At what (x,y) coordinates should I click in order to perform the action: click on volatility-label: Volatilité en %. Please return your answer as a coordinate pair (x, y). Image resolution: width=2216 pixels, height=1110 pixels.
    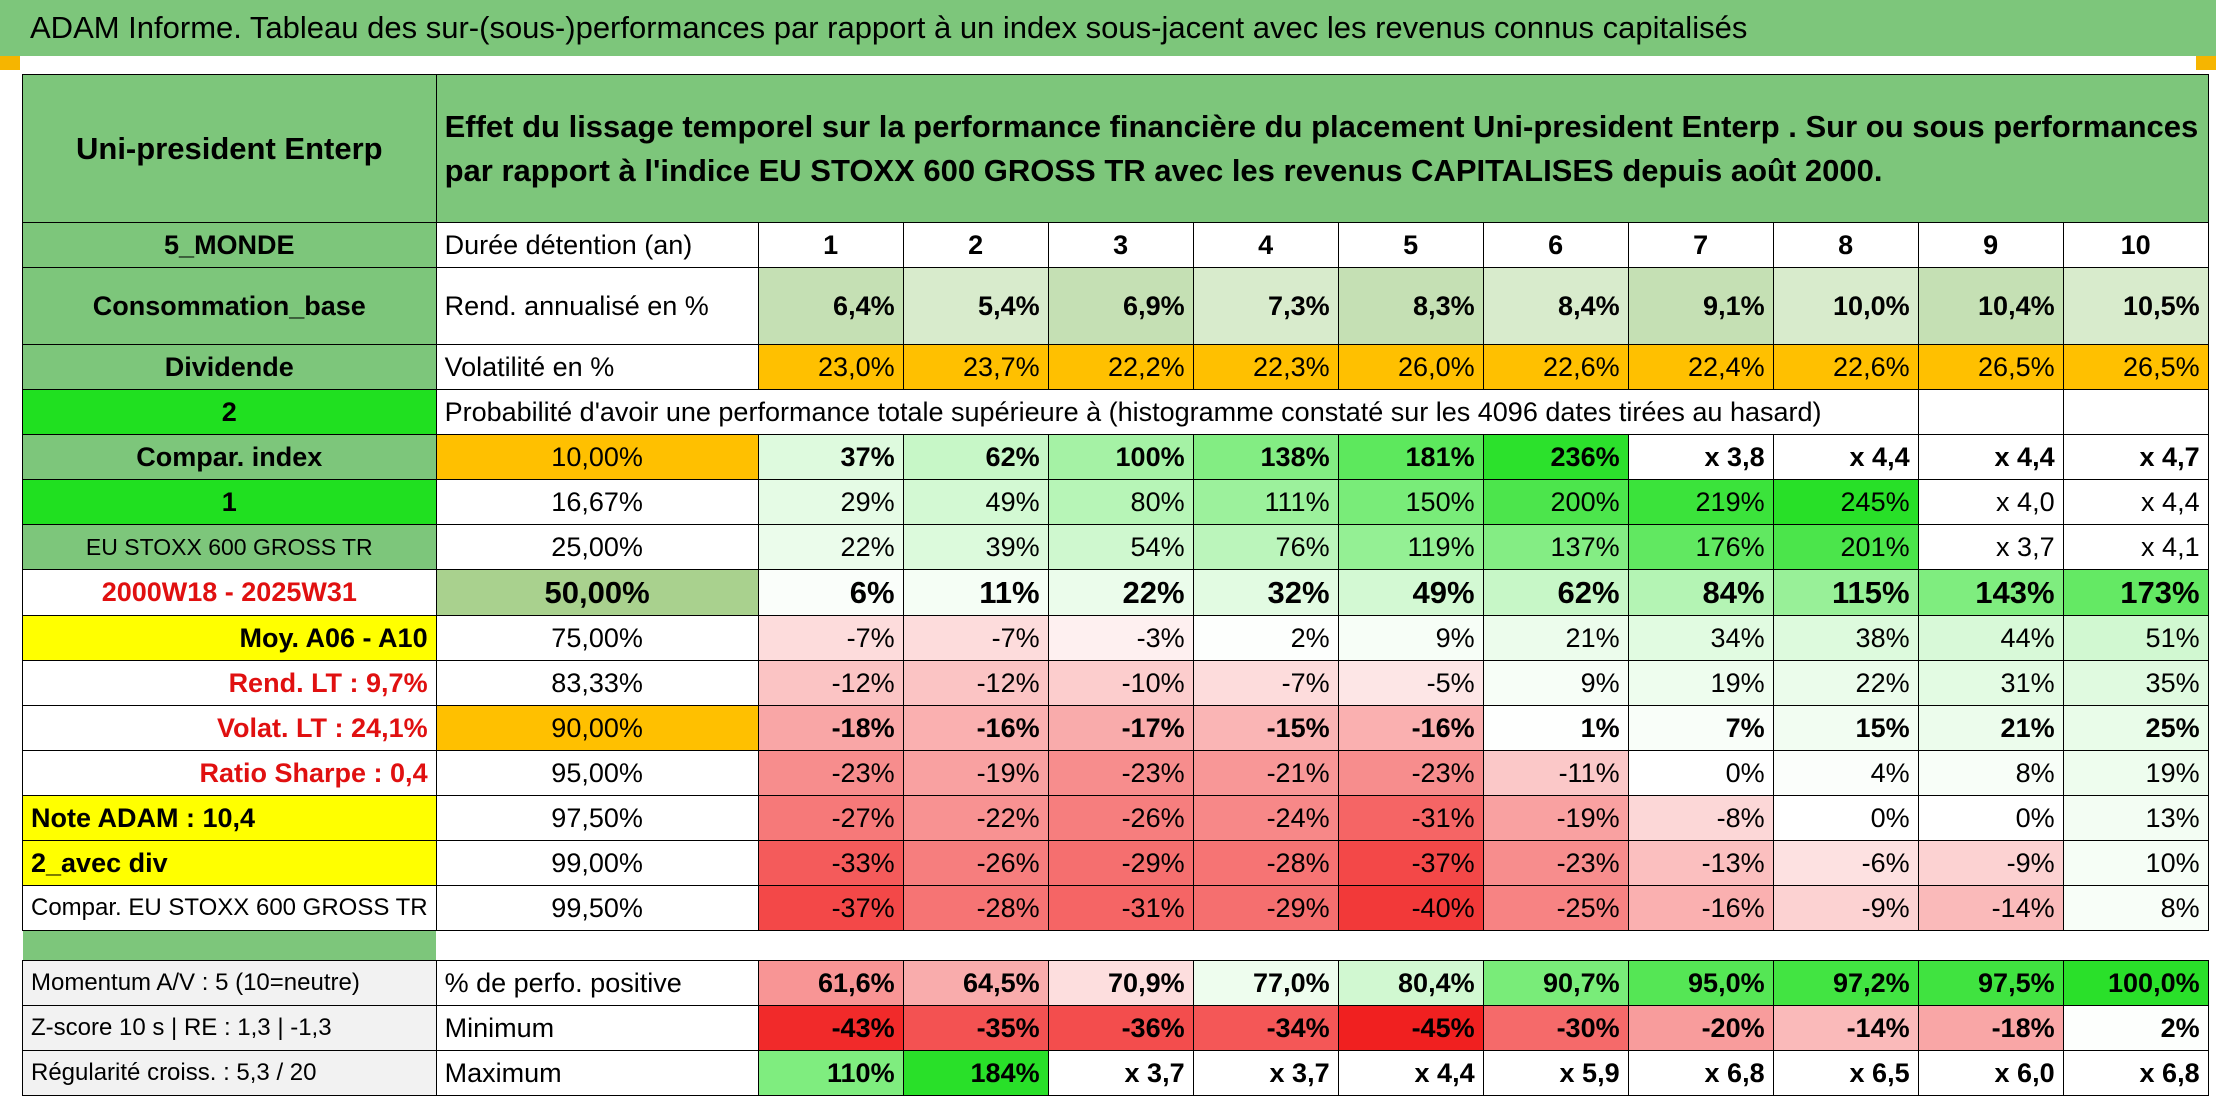
    Looking at the image, I should click on (597, 367).